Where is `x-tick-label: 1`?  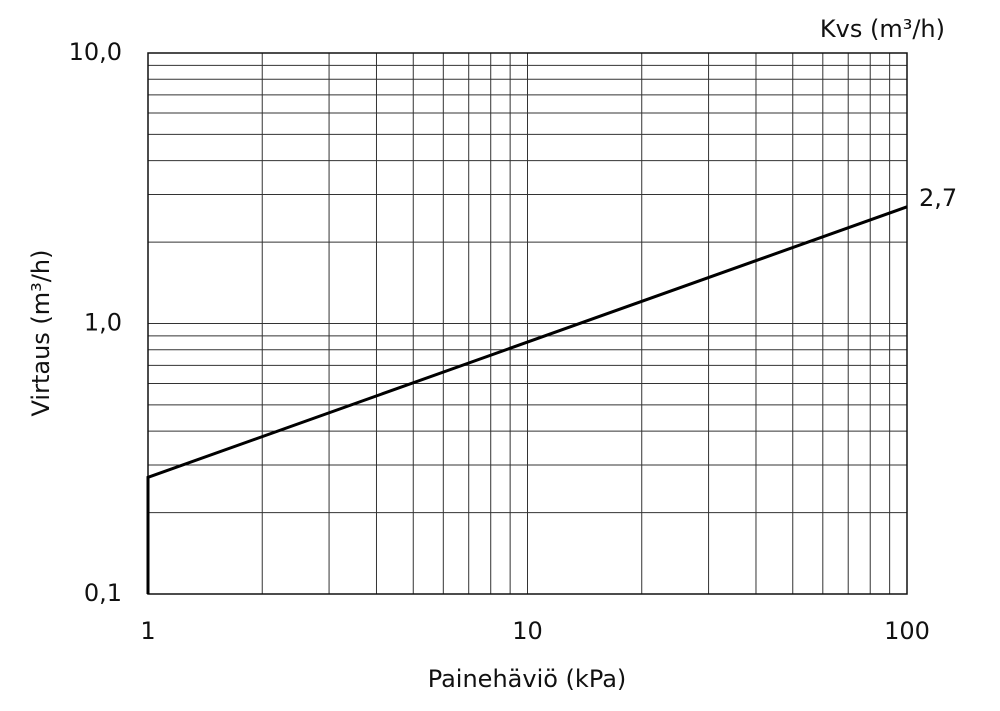
x-tick-label: 1 is located at coordinates (147, 631).